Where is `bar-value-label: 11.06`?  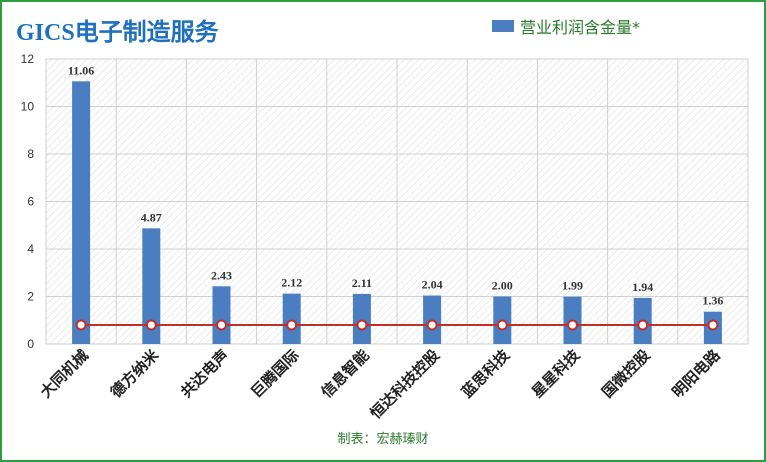
bar-value-label: 11.06 is located at coordinates (81, 70).